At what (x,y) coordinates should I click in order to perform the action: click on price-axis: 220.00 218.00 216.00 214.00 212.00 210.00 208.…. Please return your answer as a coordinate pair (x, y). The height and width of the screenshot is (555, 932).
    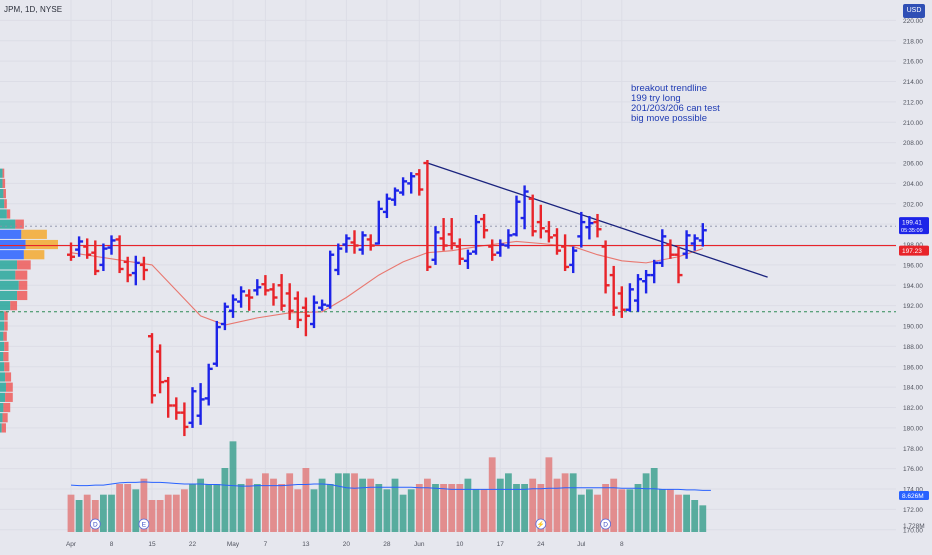
    Looking at the image, I should click on (914, 275).